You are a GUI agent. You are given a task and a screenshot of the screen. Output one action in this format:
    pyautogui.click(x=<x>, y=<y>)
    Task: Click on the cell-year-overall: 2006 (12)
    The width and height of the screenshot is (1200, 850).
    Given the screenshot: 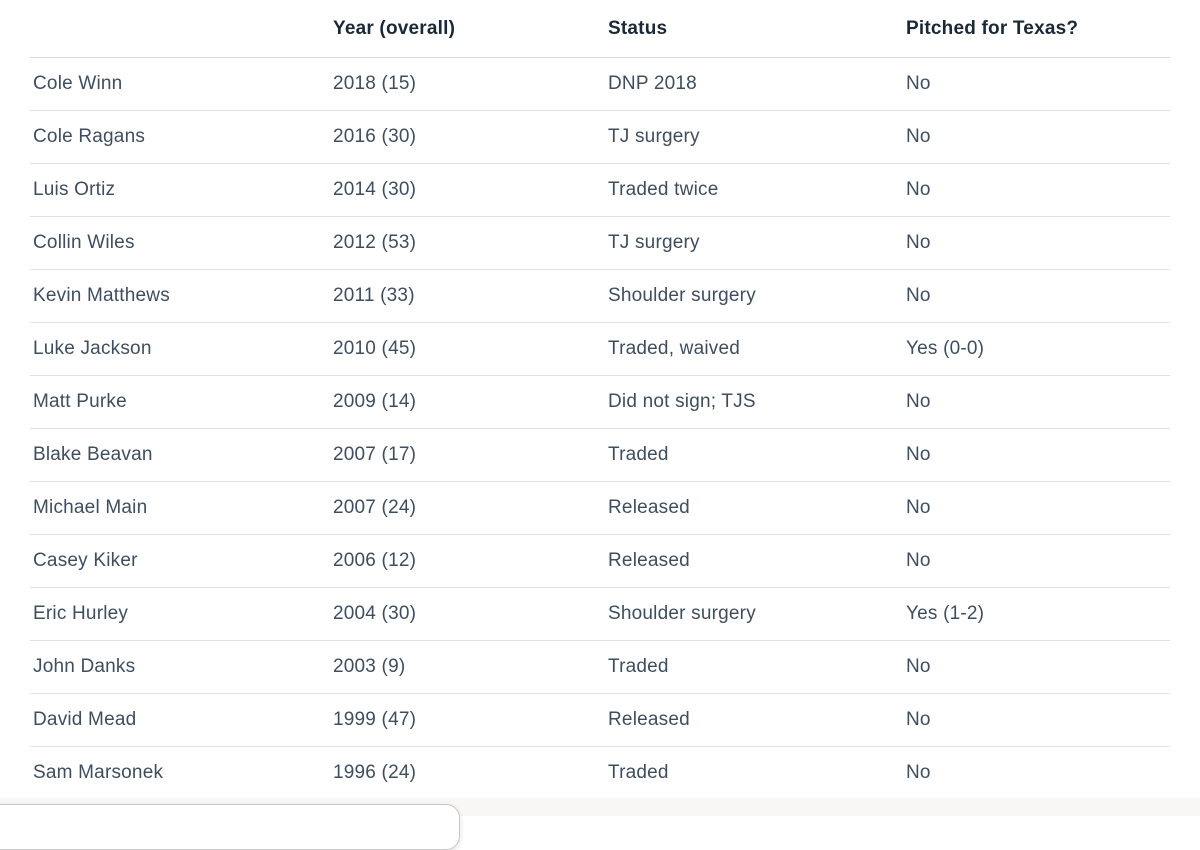 What is the action you would take?
    pyautogui.click(x=467, y=561)
    